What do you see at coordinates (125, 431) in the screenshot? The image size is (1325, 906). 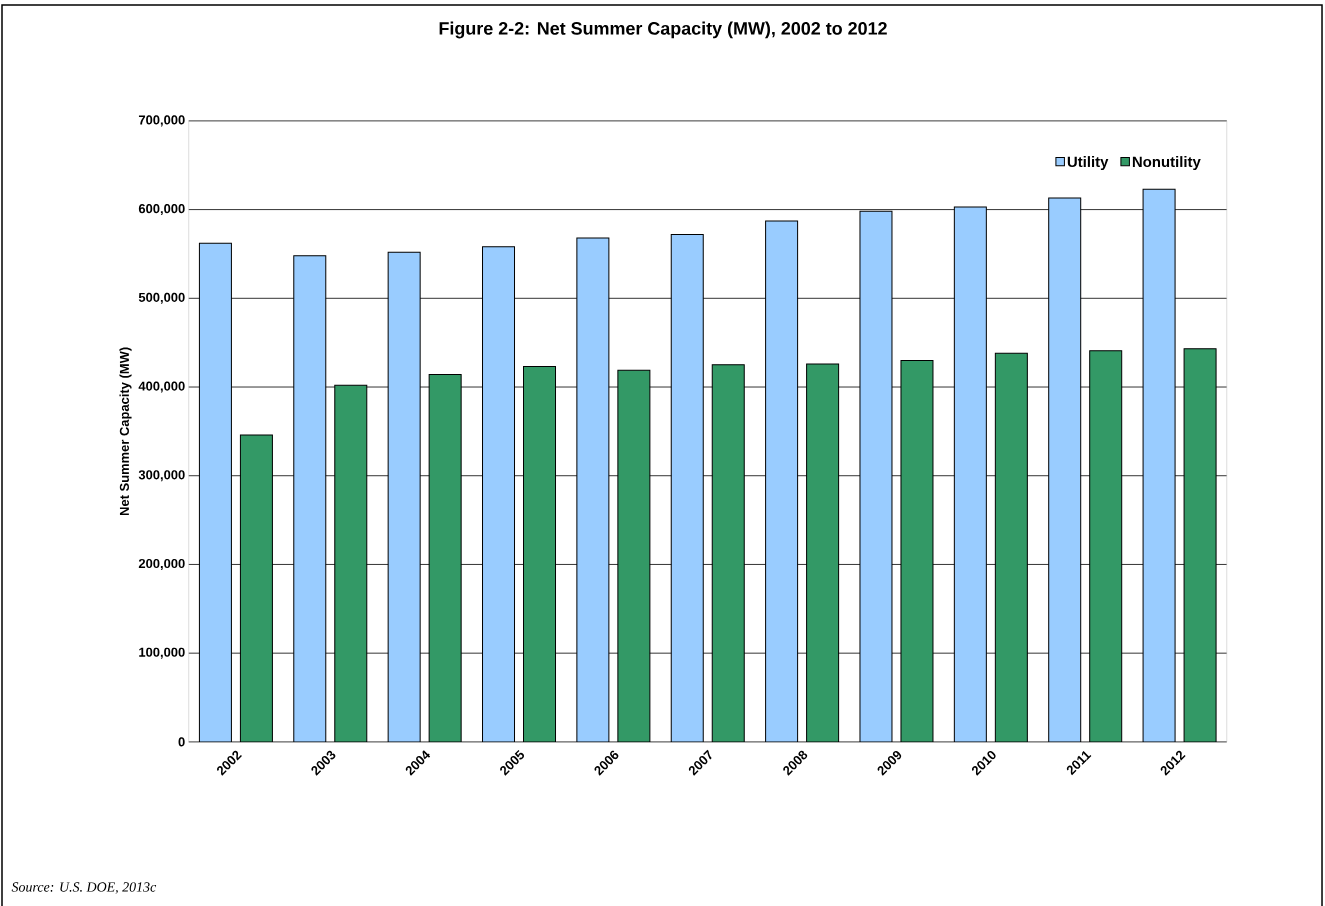 I see `y-axis-title: Net Summer Capacity (MW)` at bounding box center [125, 431].